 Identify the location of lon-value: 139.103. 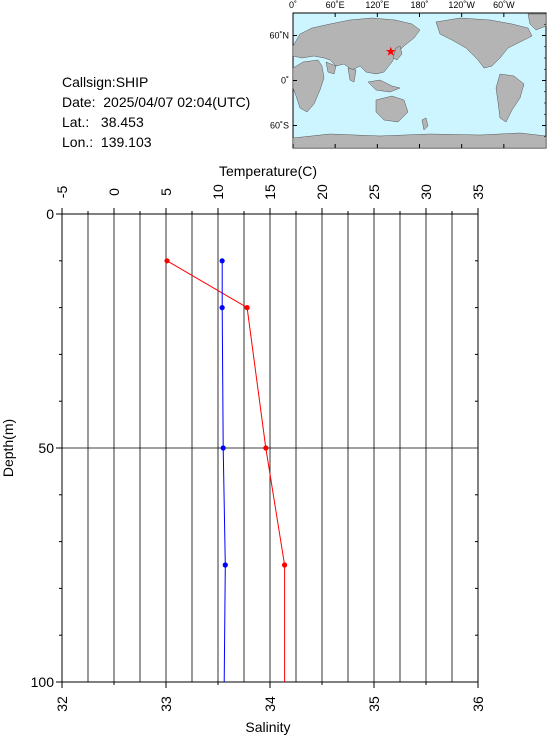
(126, 142).